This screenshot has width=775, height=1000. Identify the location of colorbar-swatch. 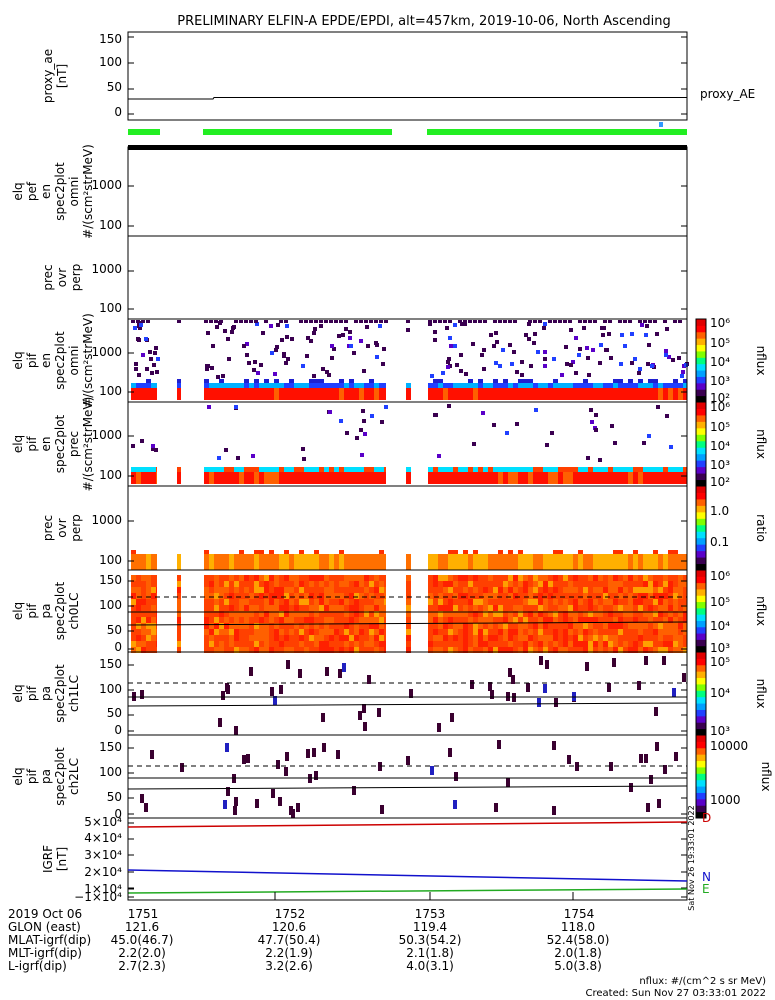
(701, 444).